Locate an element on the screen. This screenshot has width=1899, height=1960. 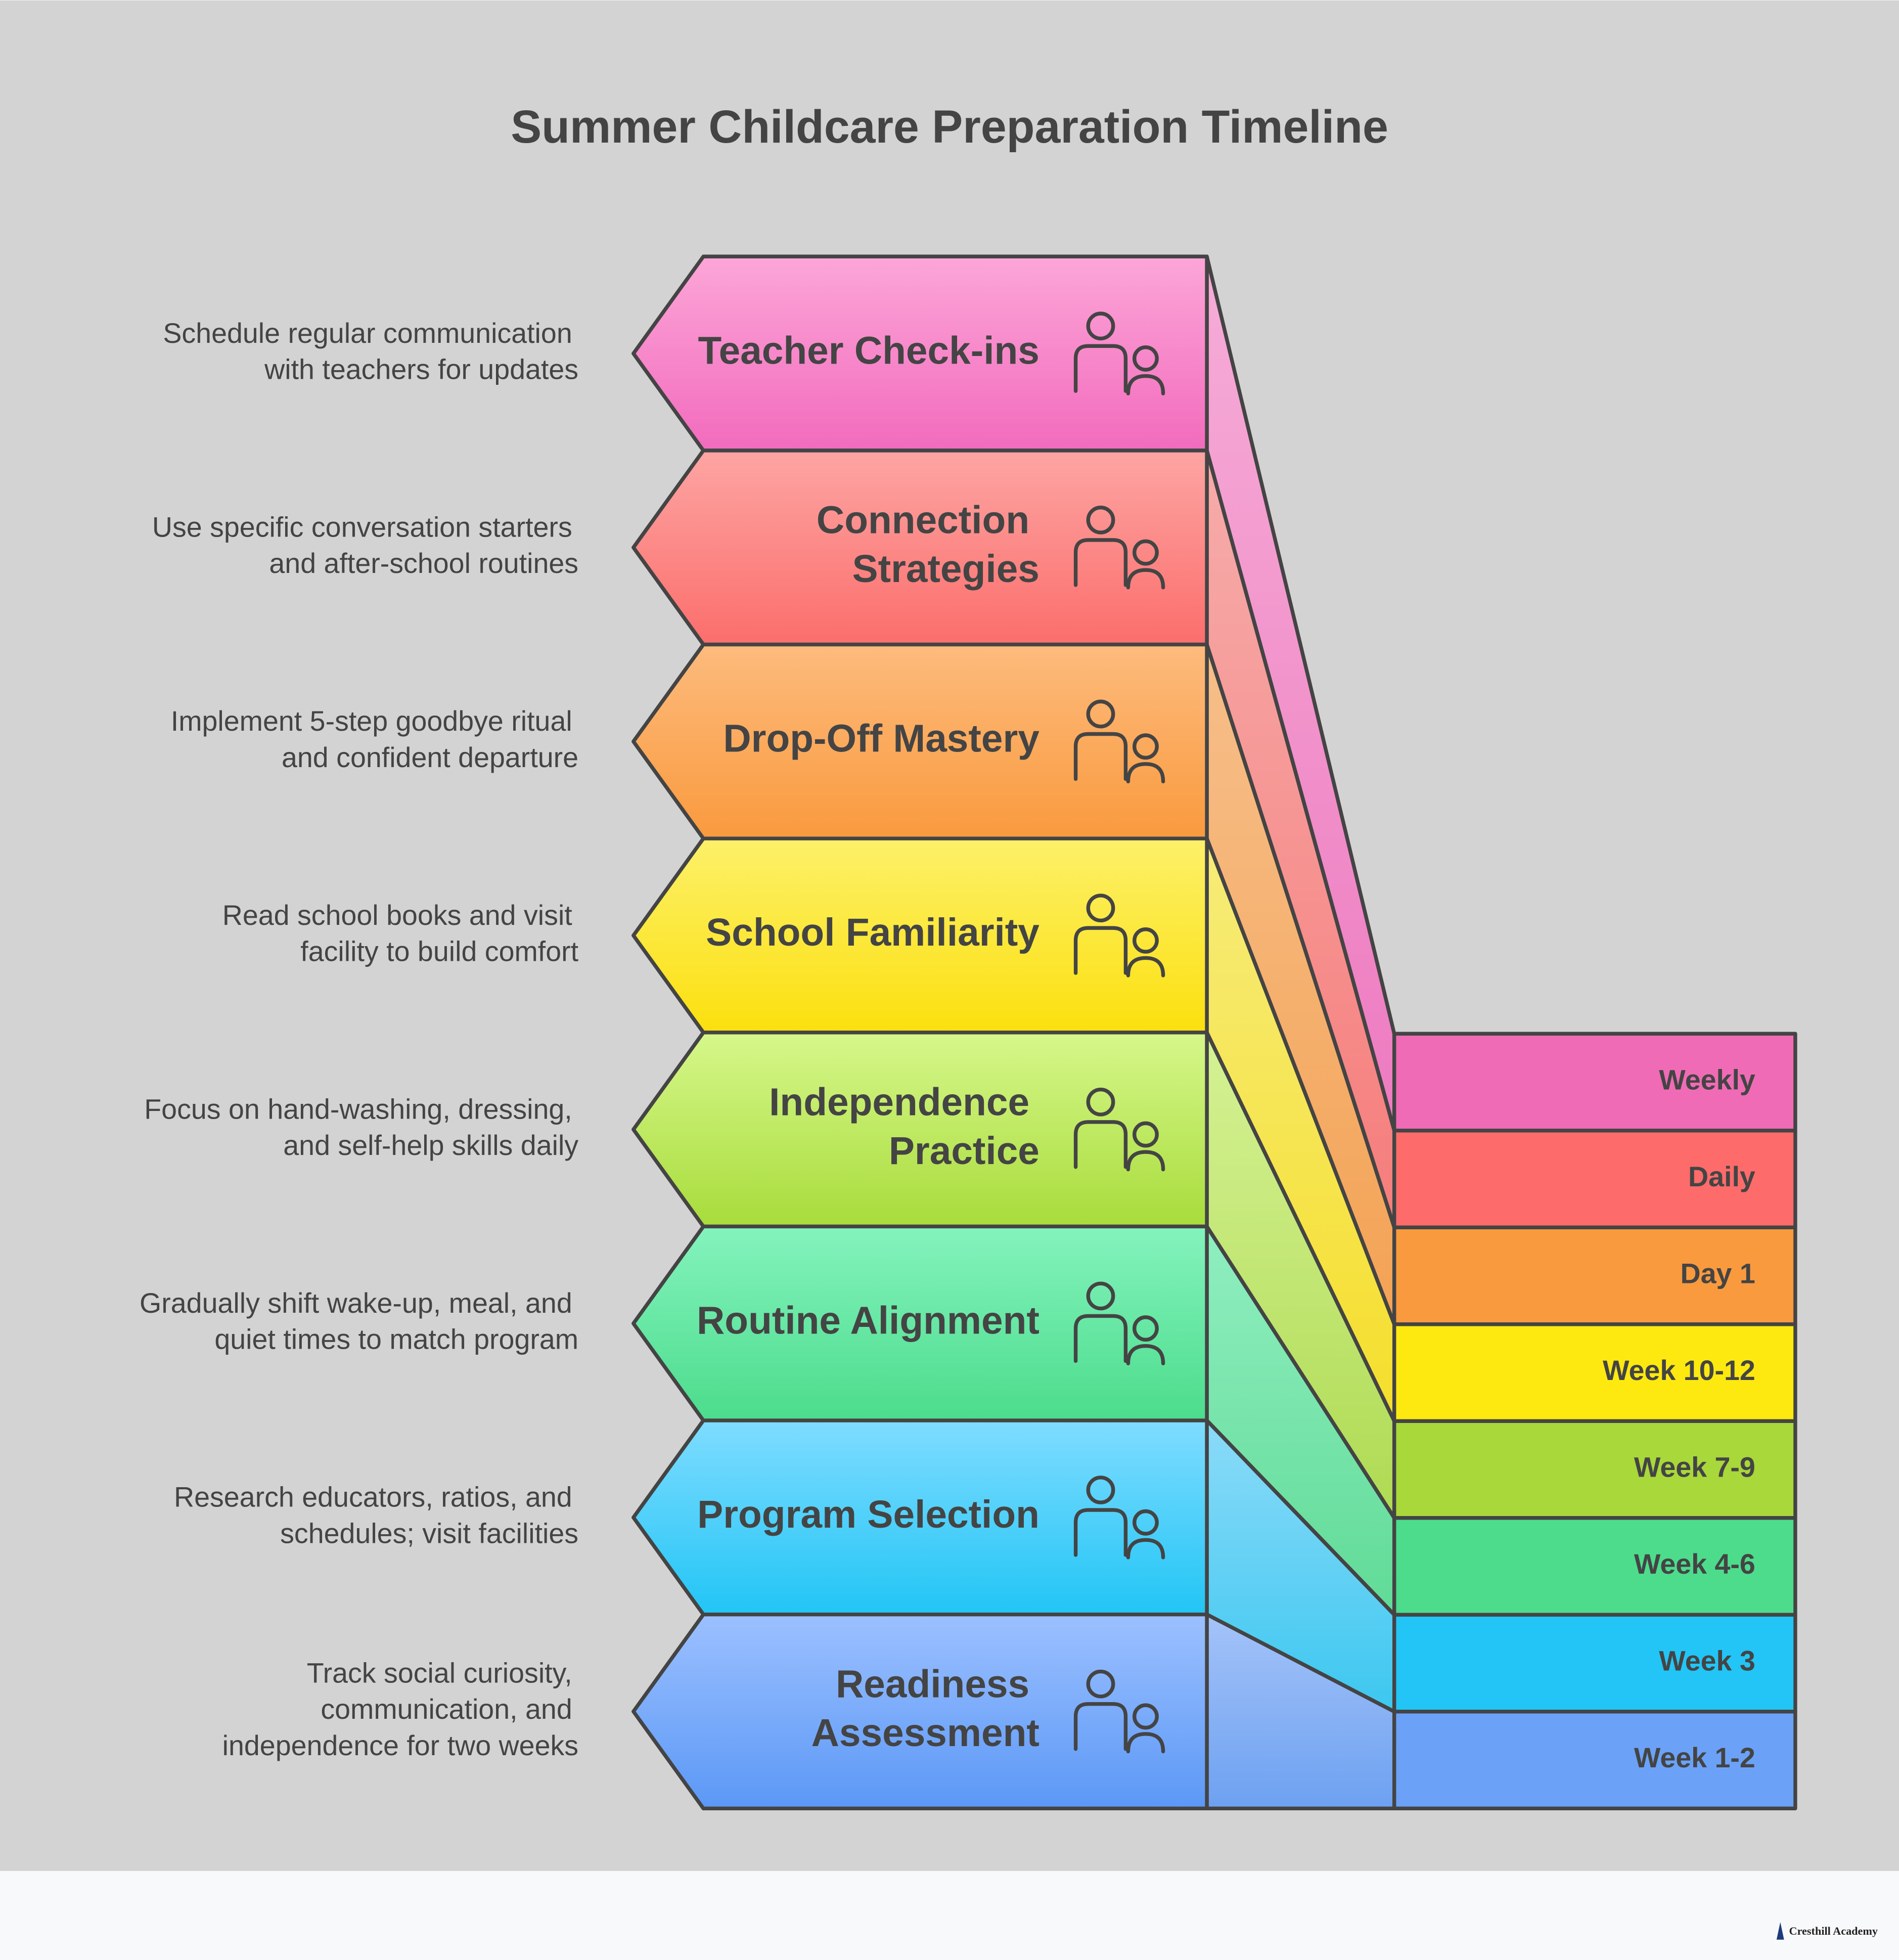
step-label: Strategies is located at coordinates (945, 569).